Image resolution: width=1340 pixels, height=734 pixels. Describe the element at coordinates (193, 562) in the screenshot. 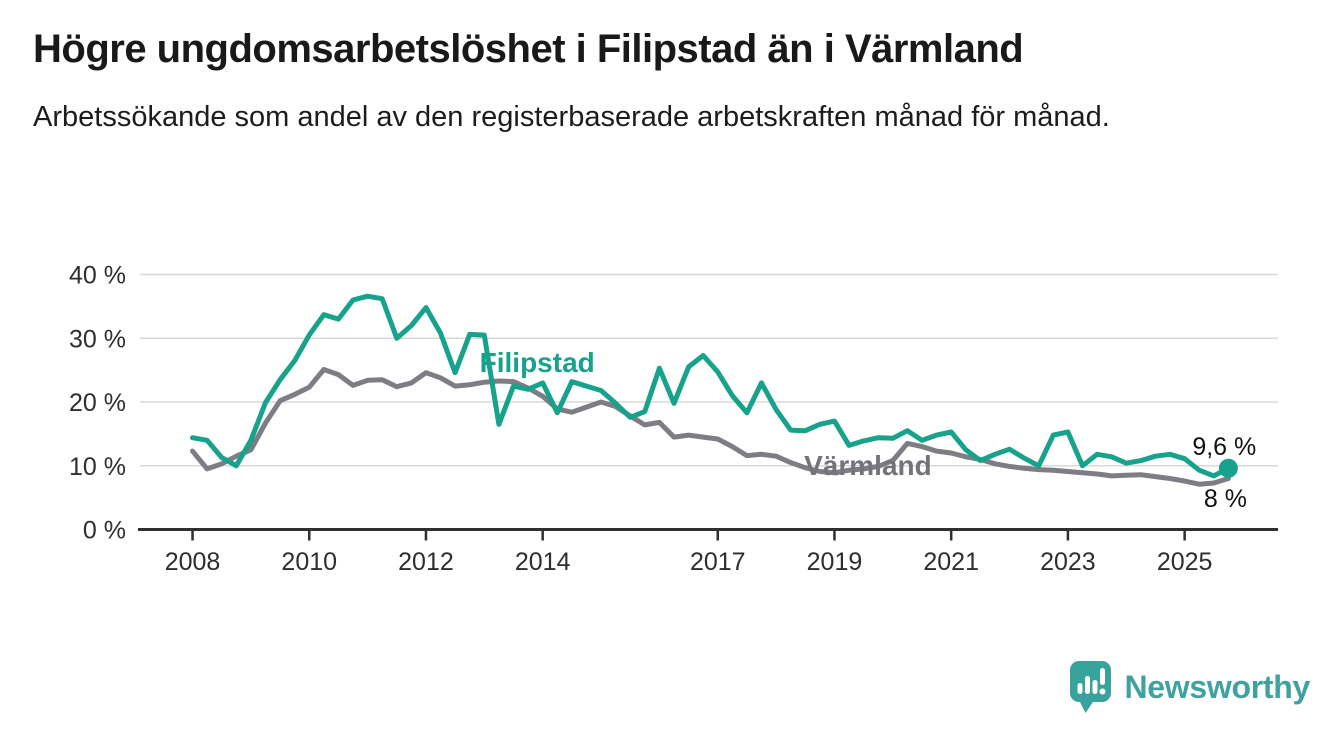

I see `x-axis-tick-label: 2008` at that location.